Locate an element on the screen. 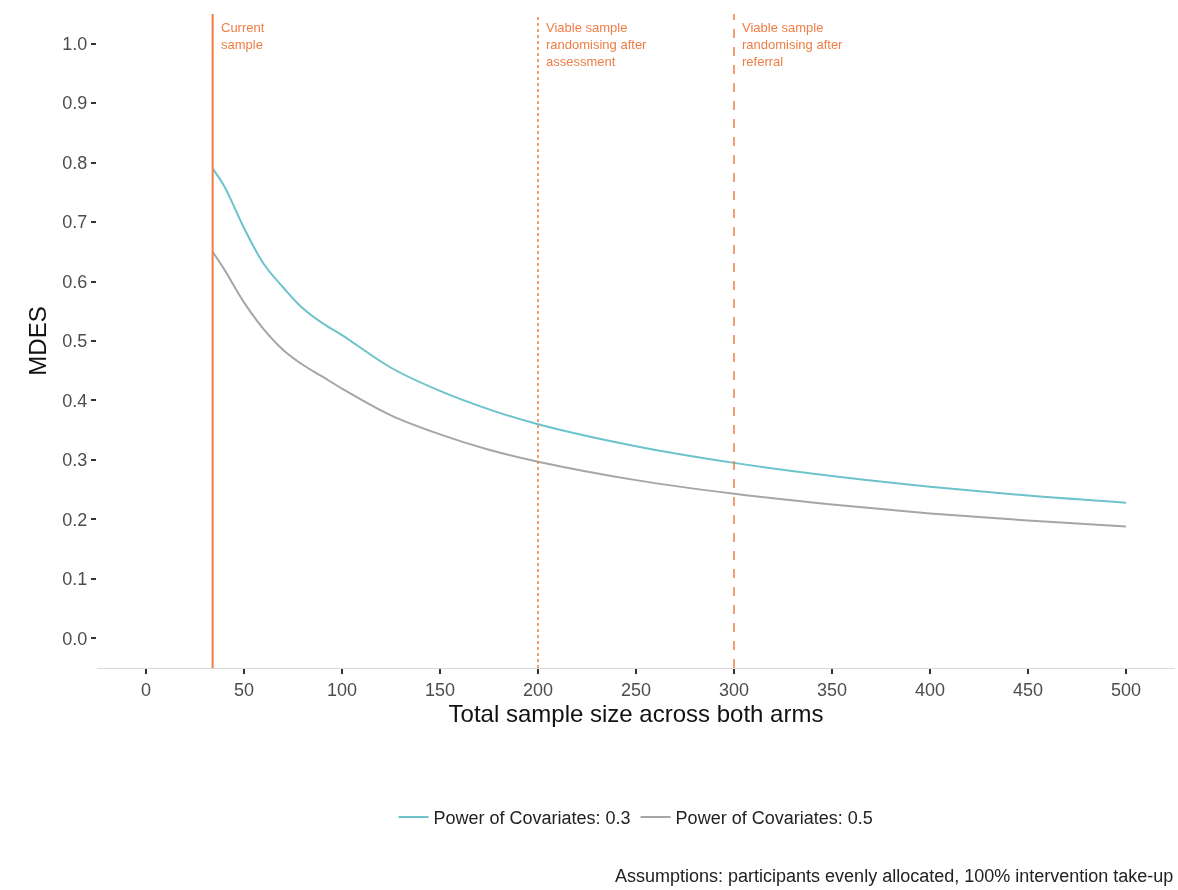  y-tick-label: 0.4 is located at coordinates (75, 400).